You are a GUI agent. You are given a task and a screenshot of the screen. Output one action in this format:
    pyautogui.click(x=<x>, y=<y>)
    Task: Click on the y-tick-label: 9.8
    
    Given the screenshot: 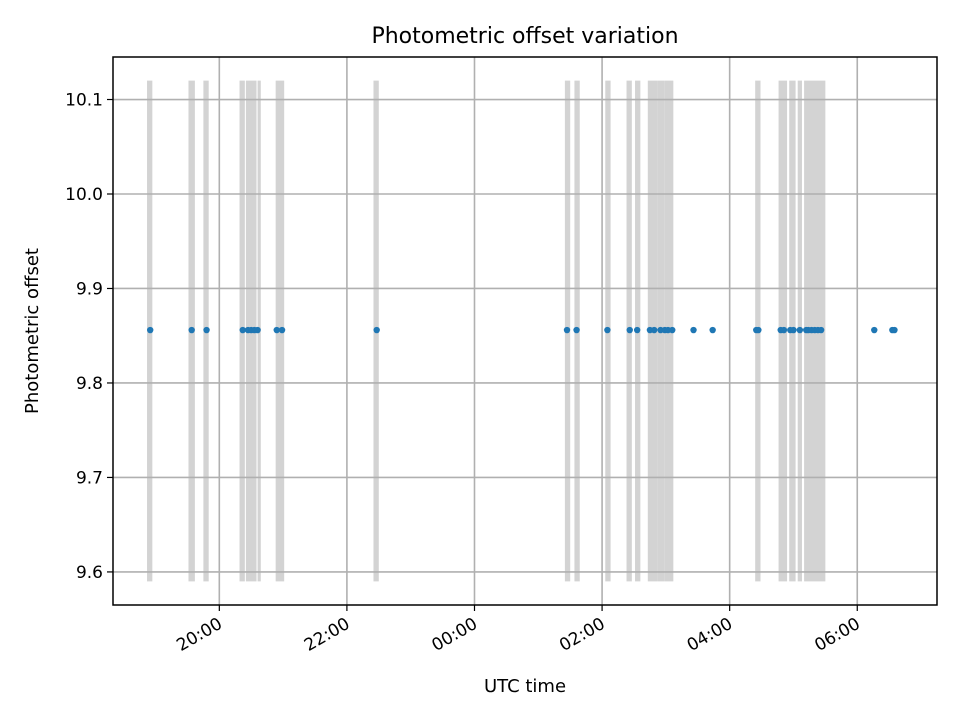 What is the action you would take?
    pyautogui.click(x=89, y=384)
    